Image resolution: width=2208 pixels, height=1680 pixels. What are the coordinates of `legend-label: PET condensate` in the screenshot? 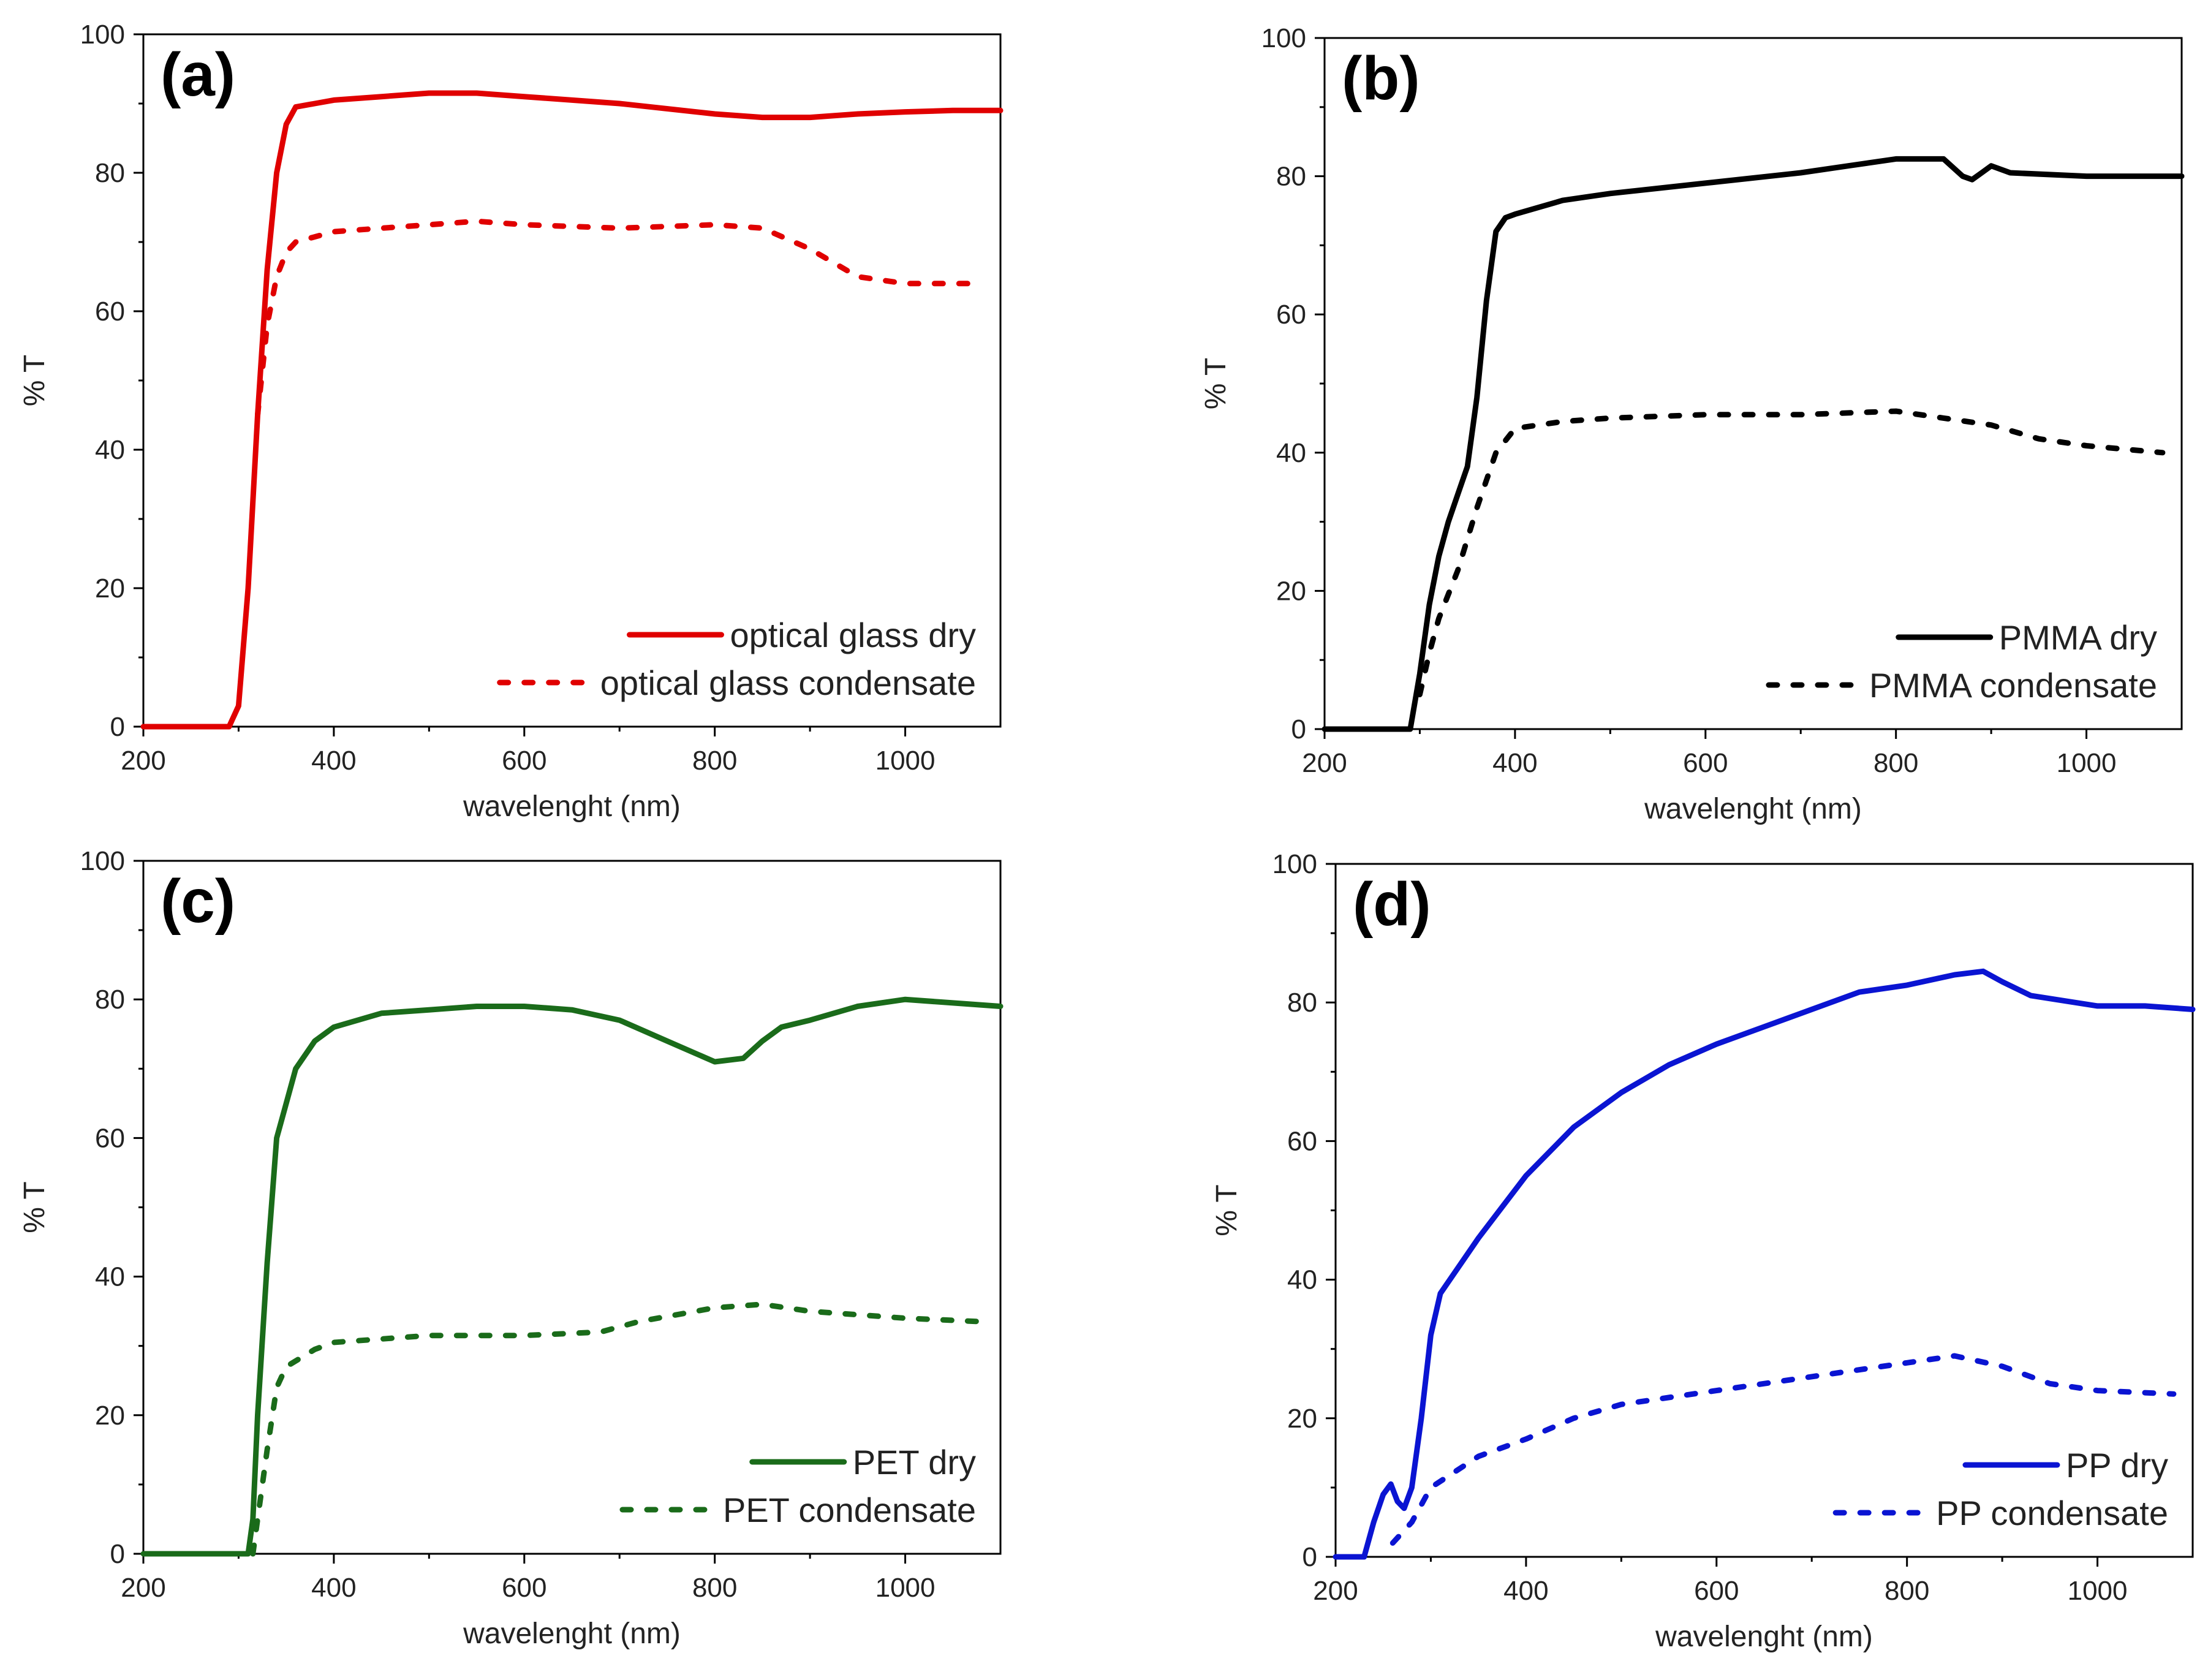 It's located at (849, 1510).